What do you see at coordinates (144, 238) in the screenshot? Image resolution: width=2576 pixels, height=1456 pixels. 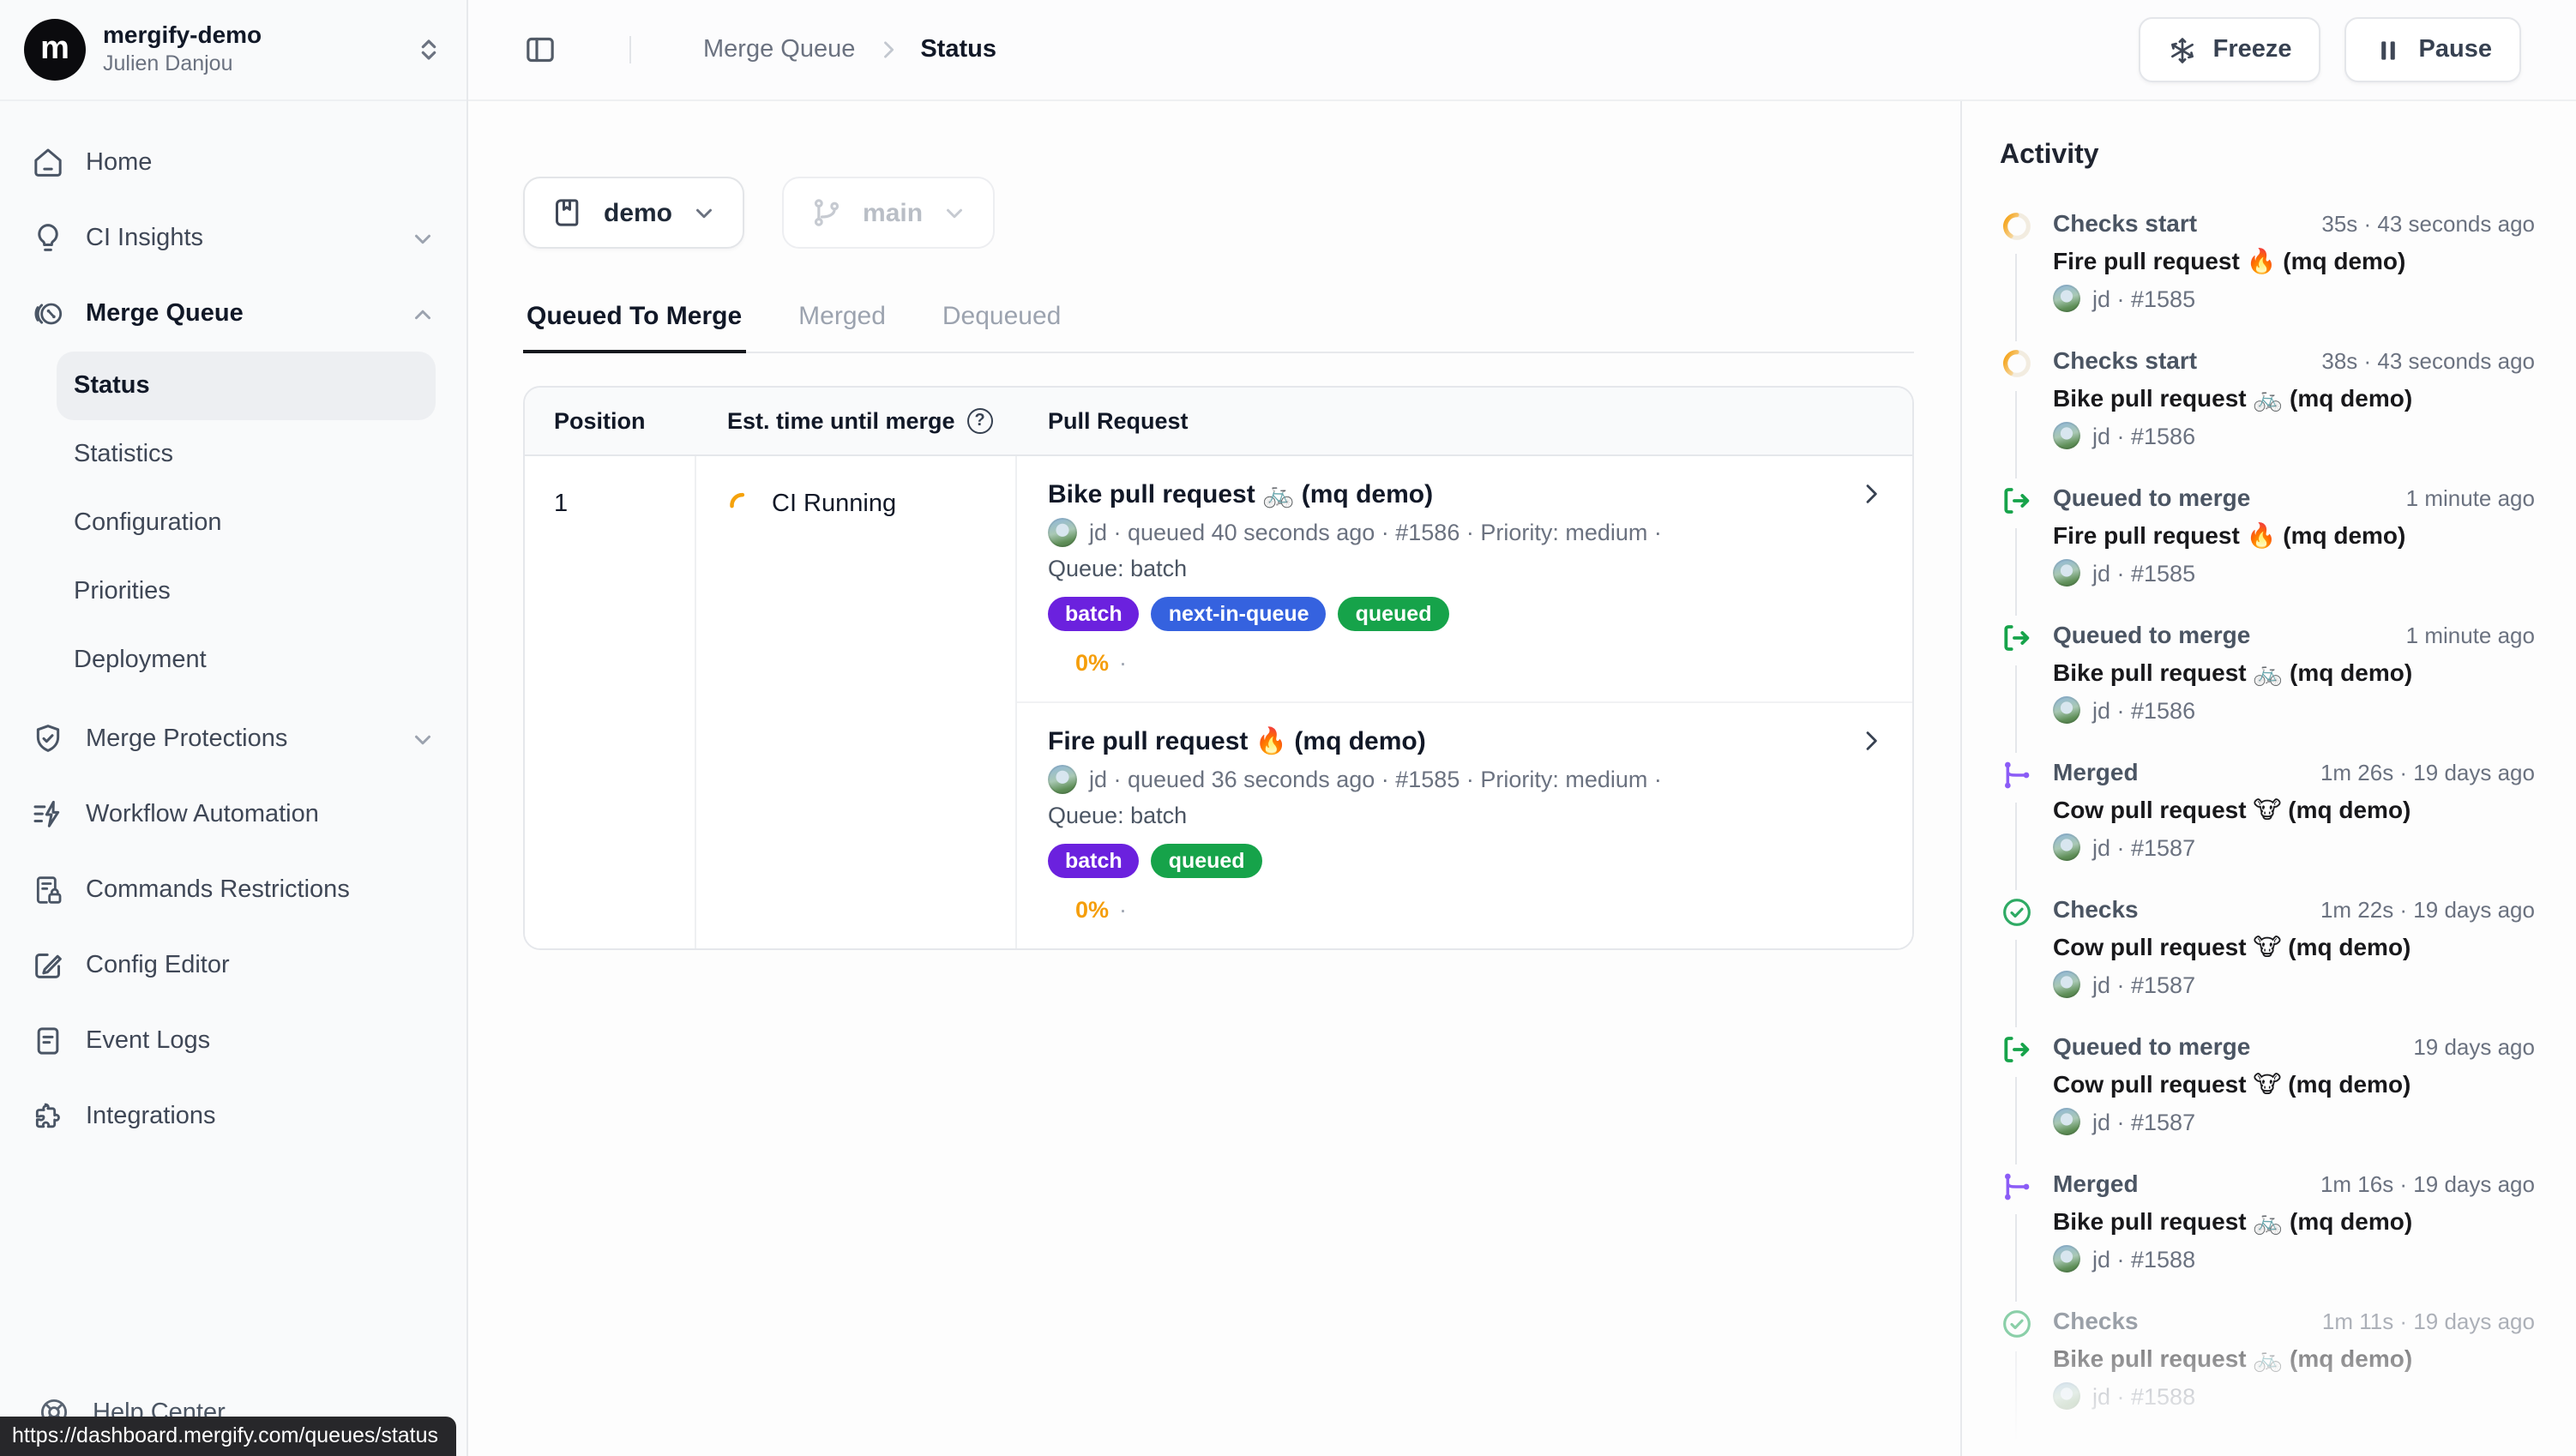 I see `sidebar-item-label: CI Insights` at bounding box center [144, 238].